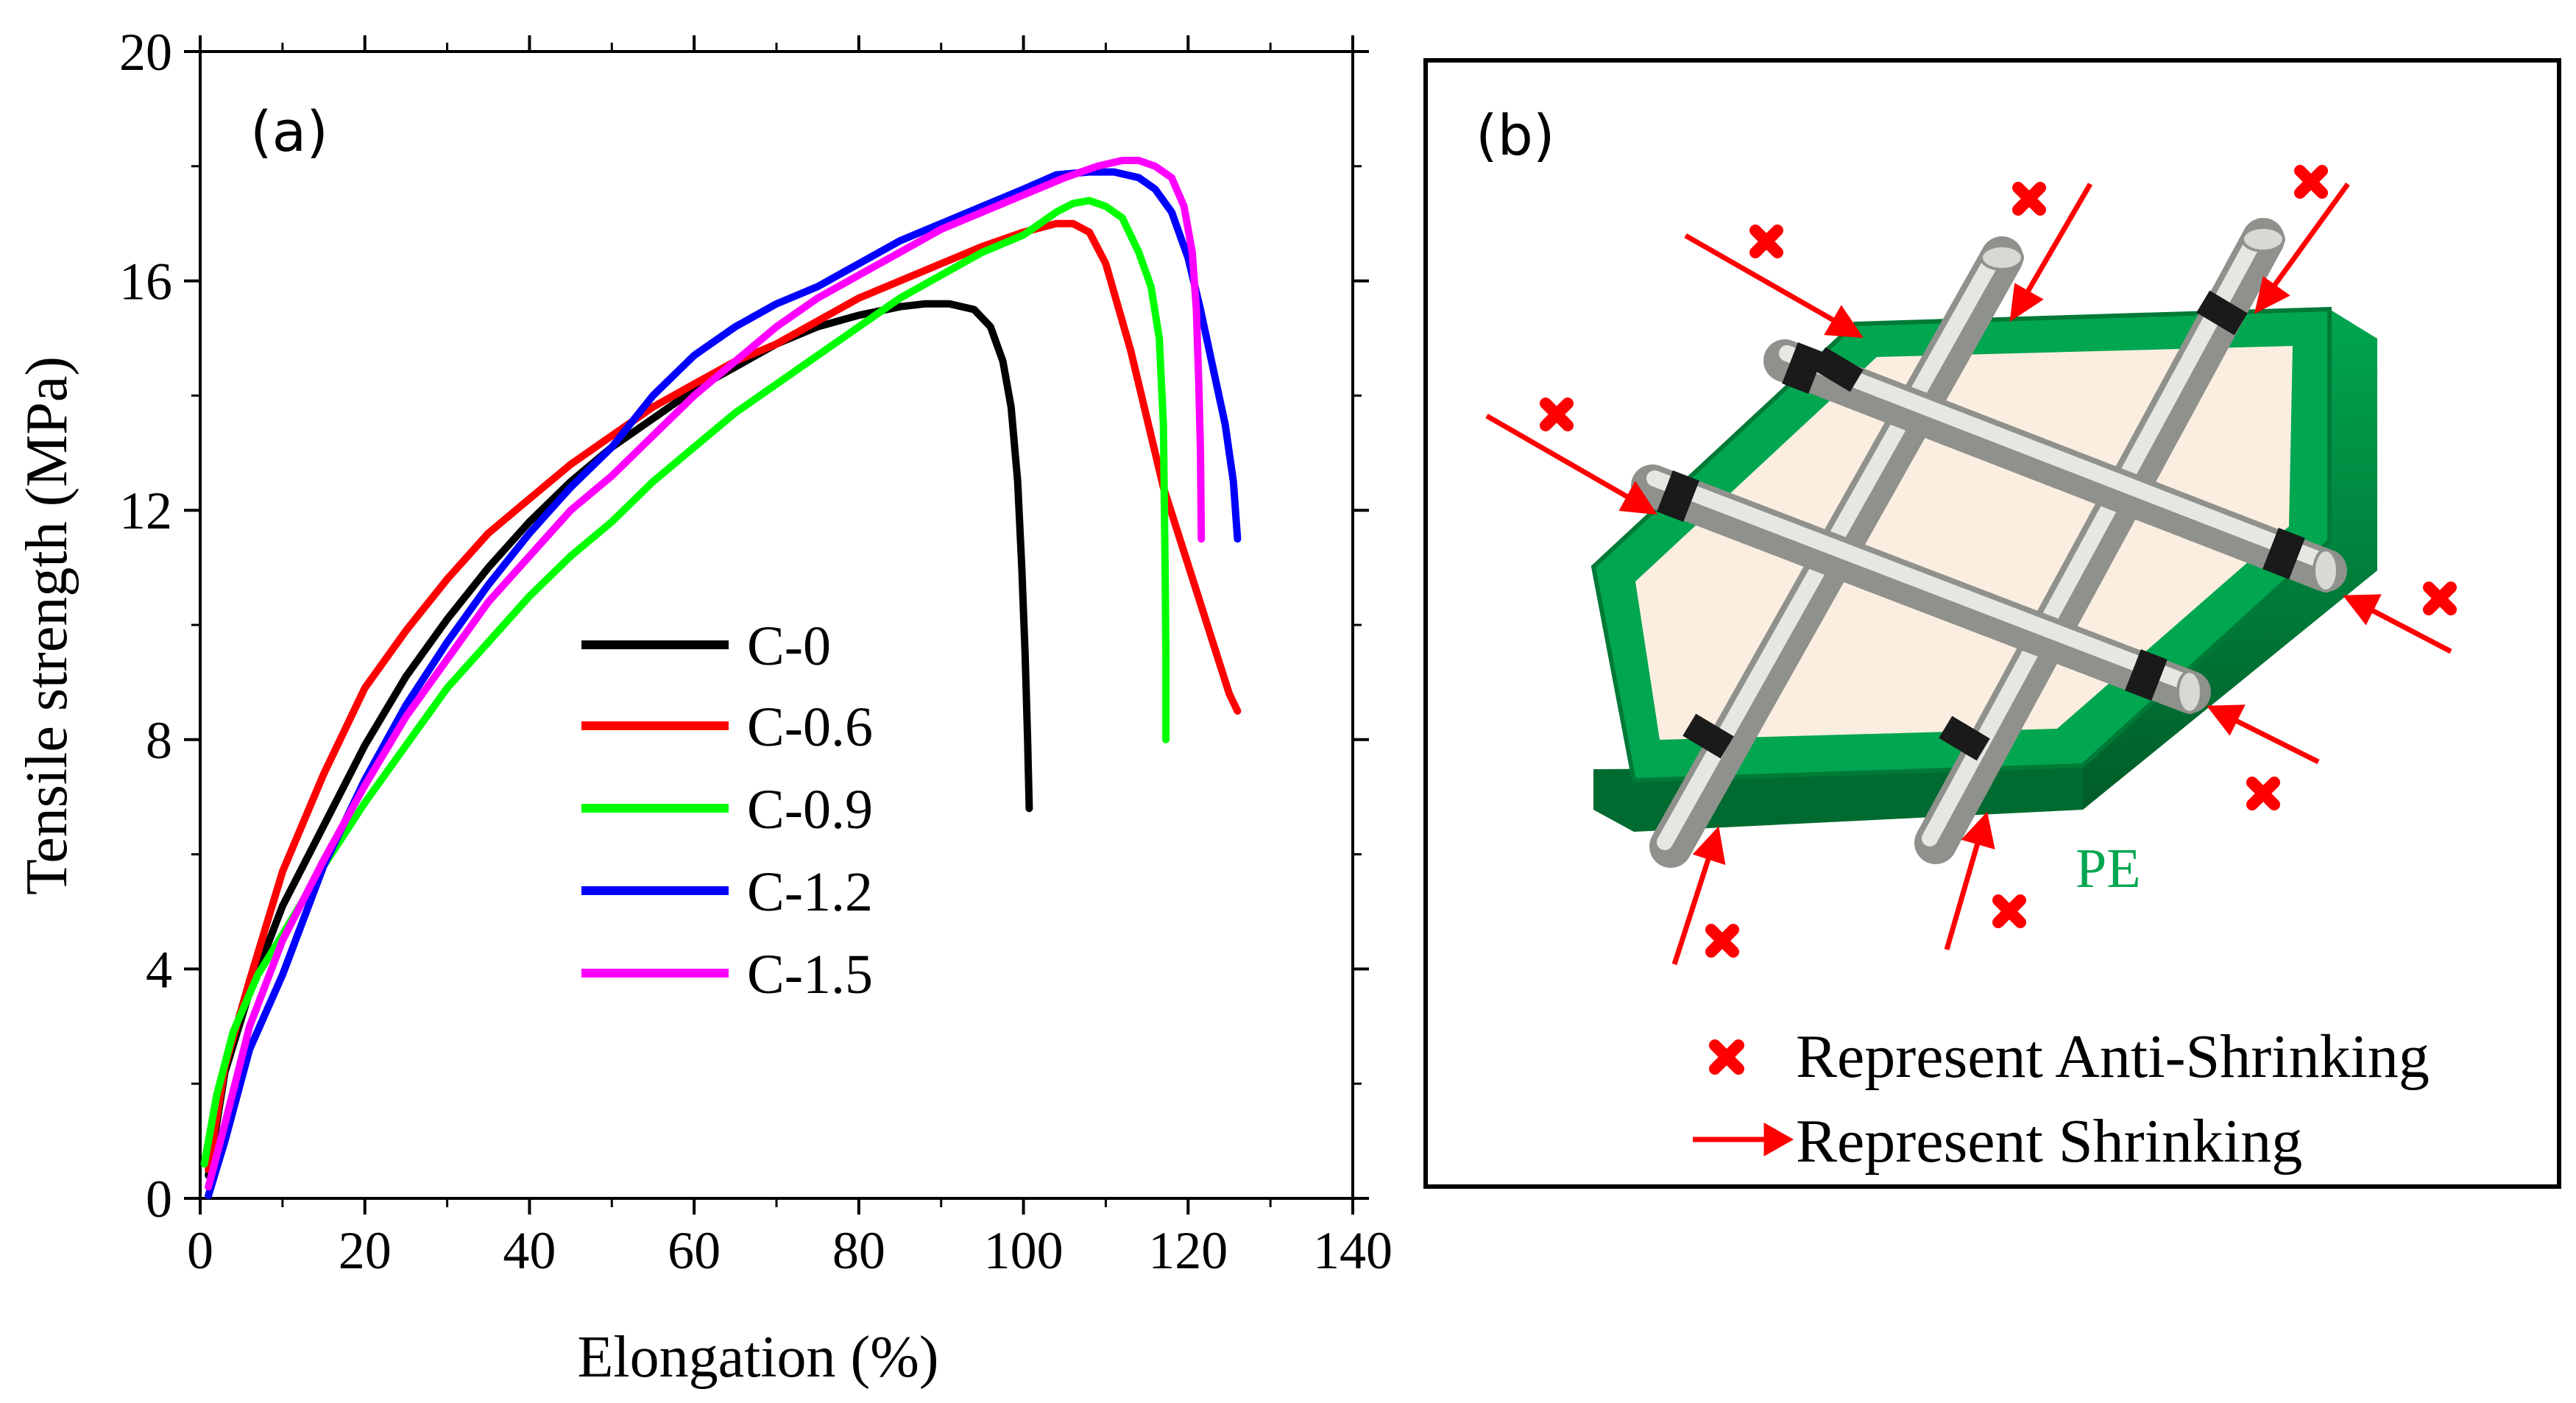  I want to click on rod-horizontal-bottom-highlight, so click(1923, 581).